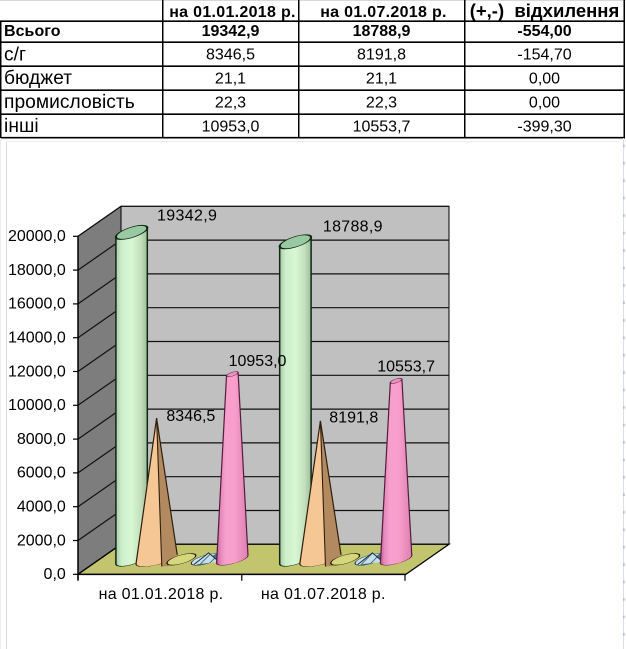  Describe the element at coordinates (41, 507) in the screenshot. I see `svg-text: 4000,0` at that location.